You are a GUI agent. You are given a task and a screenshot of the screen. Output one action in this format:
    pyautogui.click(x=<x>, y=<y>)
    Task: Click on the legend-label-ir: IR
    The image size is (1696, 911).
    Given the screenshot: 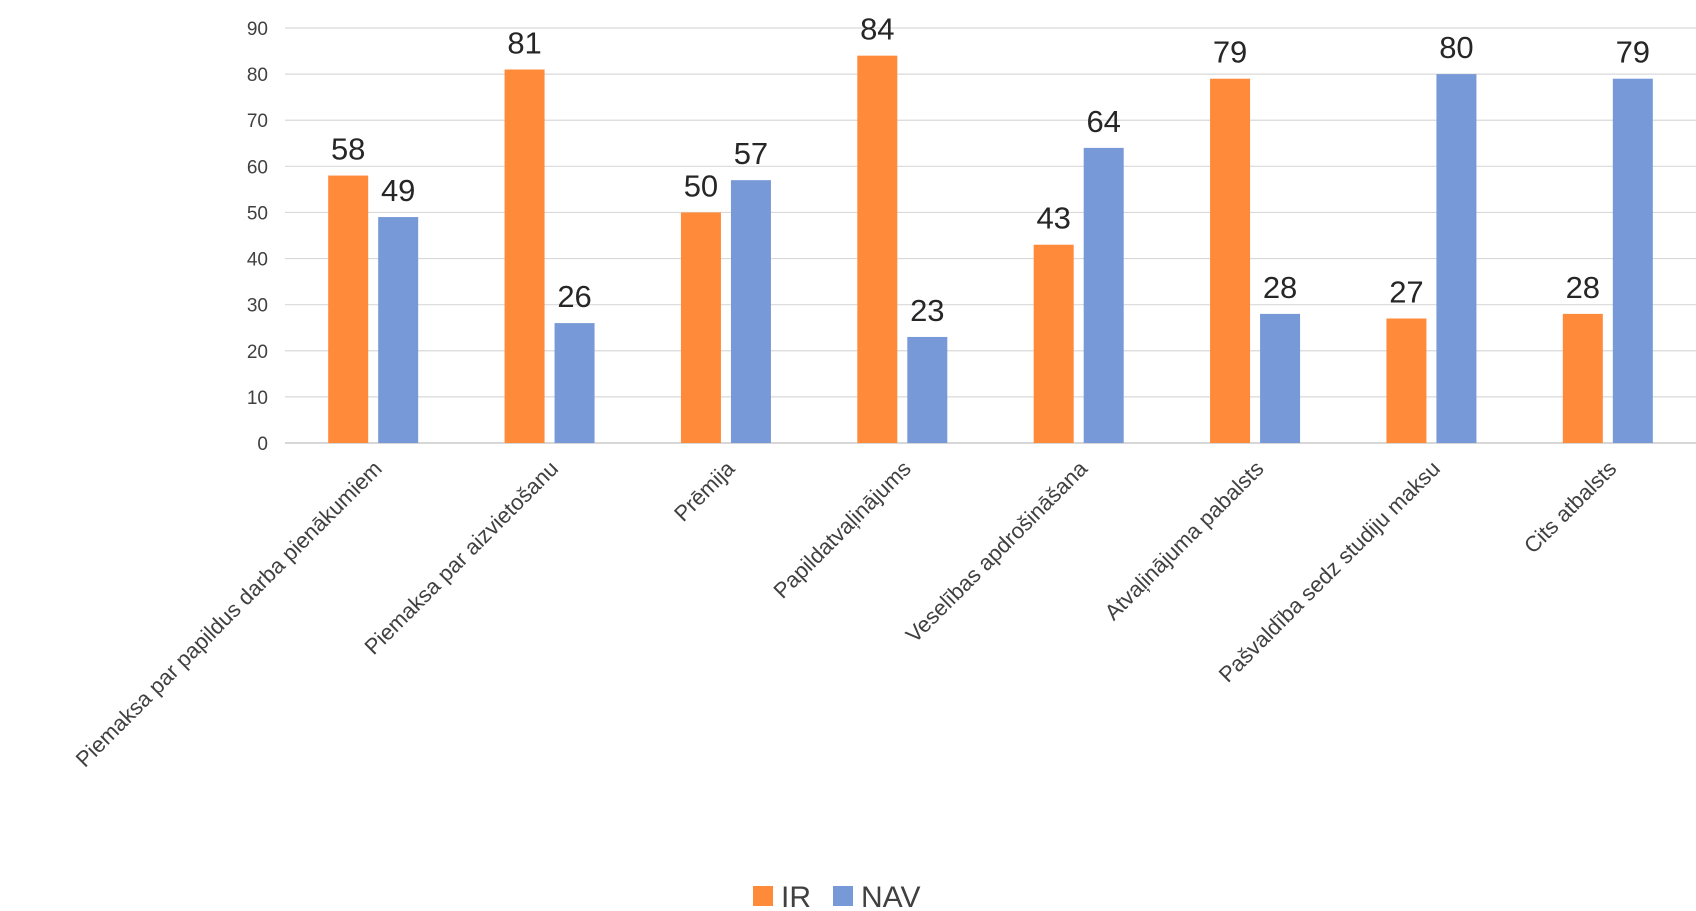 What is the action you would take?
    pyautogui.click(x=796, y=896)
    